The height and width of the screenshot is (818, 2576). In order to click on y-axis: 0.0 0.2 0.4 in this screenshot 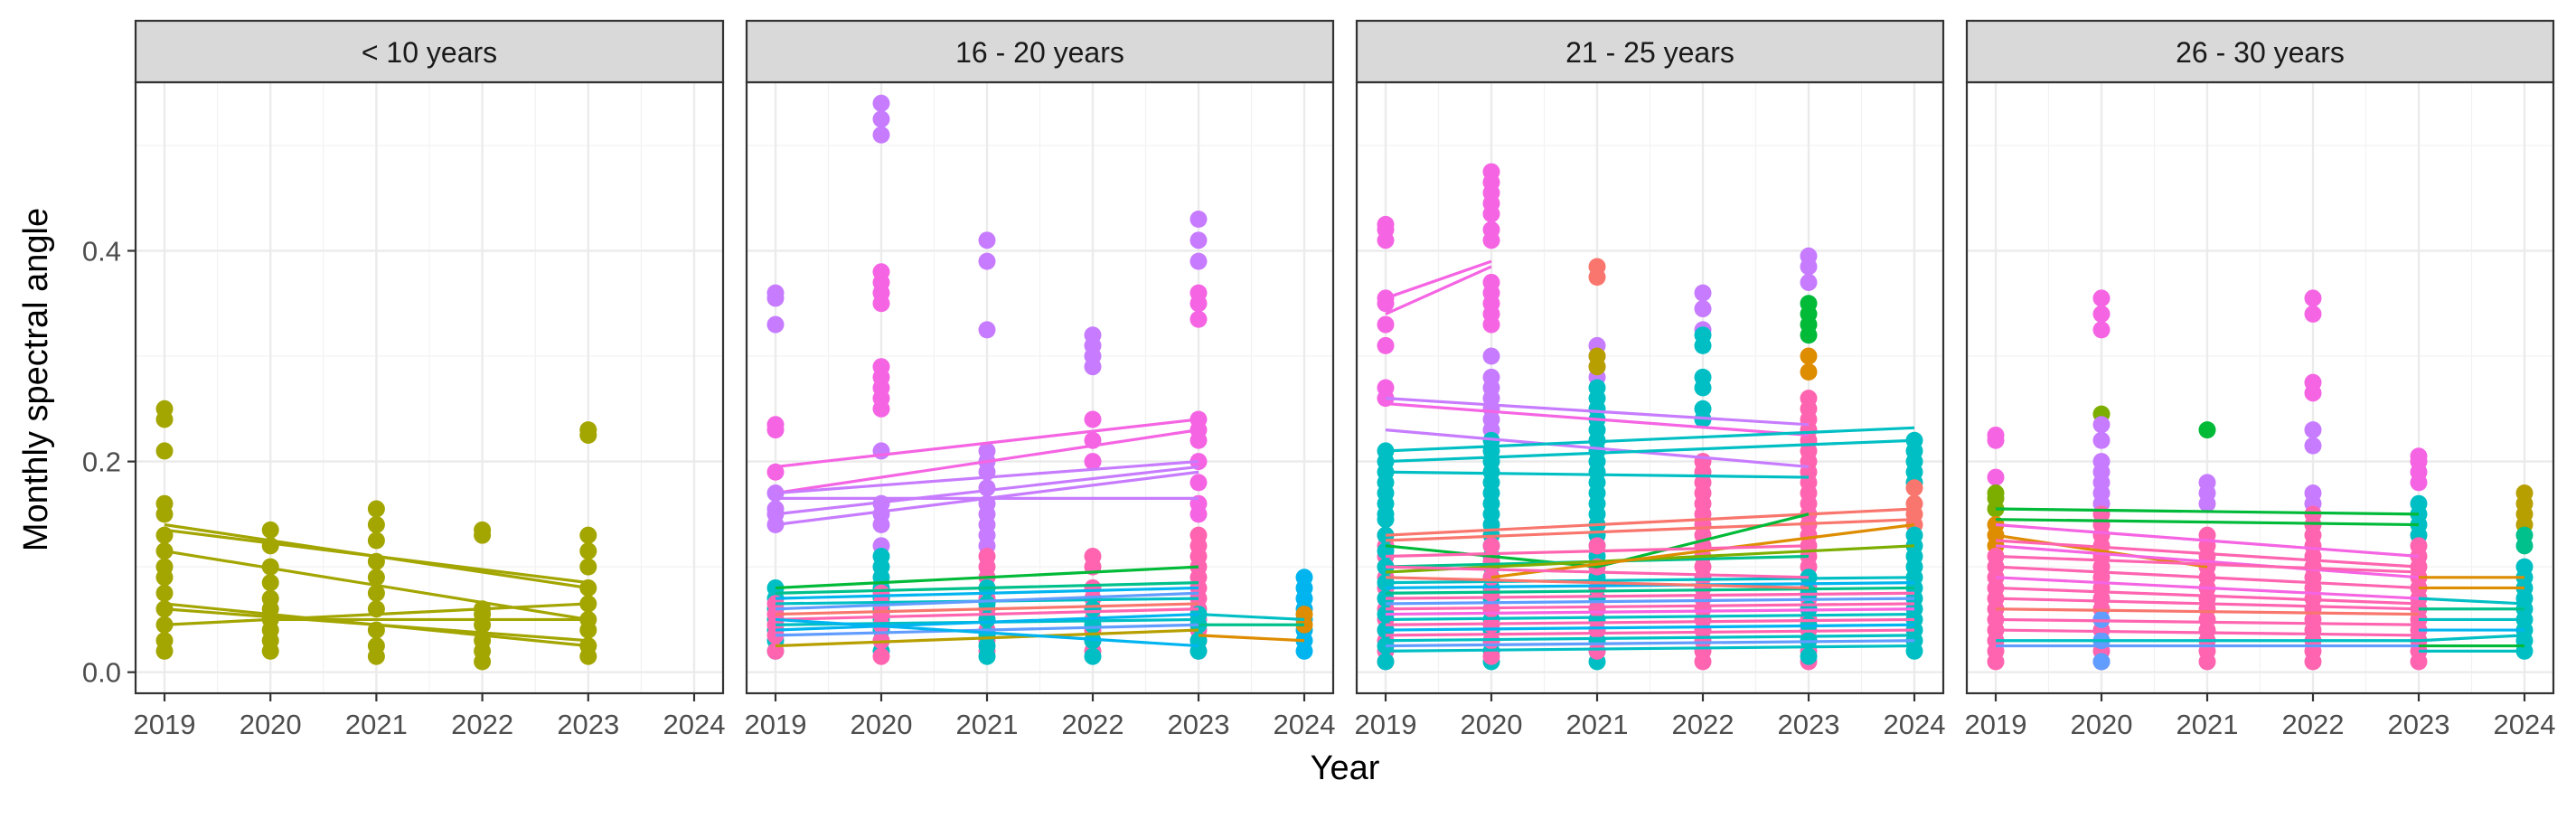, I will do `click(109, 462)`.